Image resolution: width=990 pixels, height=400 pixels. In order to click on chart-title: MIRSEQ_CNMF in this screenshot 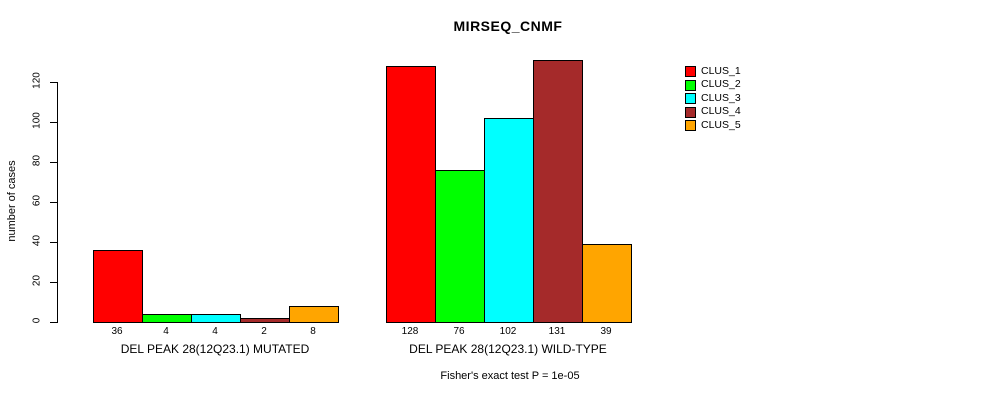, I will do `click(508, 26)`.